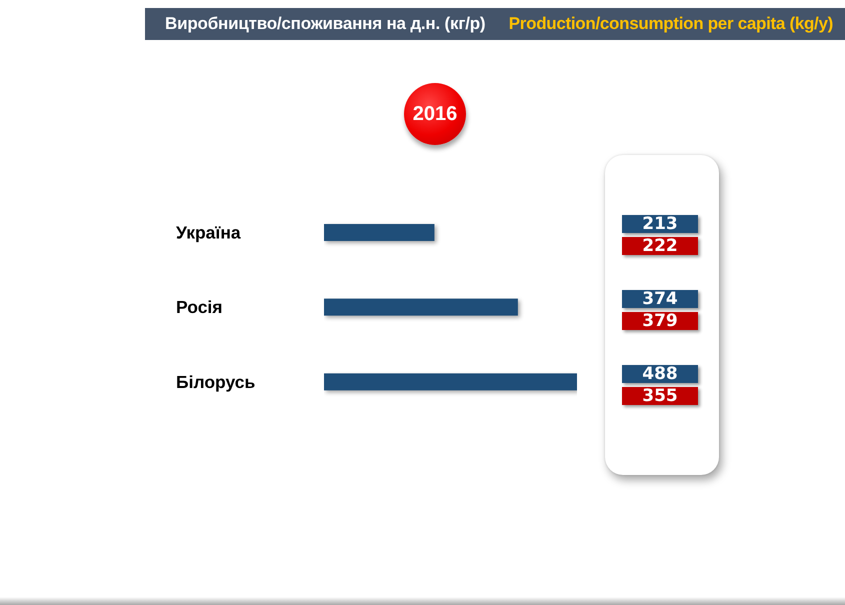 Image resolution: width=845 pixels, height=605 pixels. Describe the element at coordinates (660, 246) in the screenshot. I see `data-label: 222` at that location.